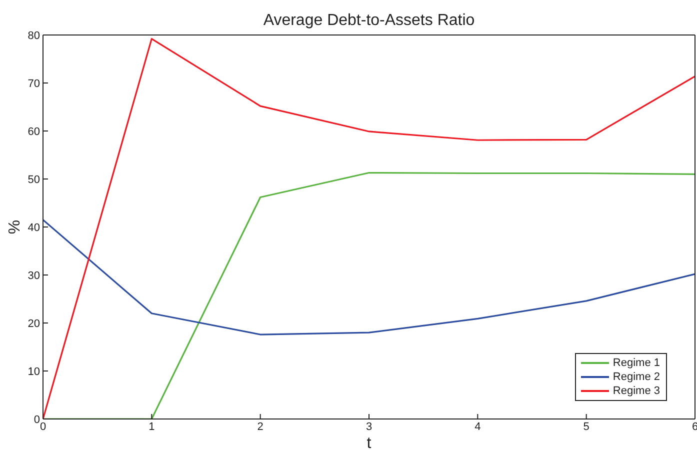 This screenshot has height=450, width=697. Describe the element at coordinates (34, 84) in the screenshot. I see `y-tick-label: 70` at that location.